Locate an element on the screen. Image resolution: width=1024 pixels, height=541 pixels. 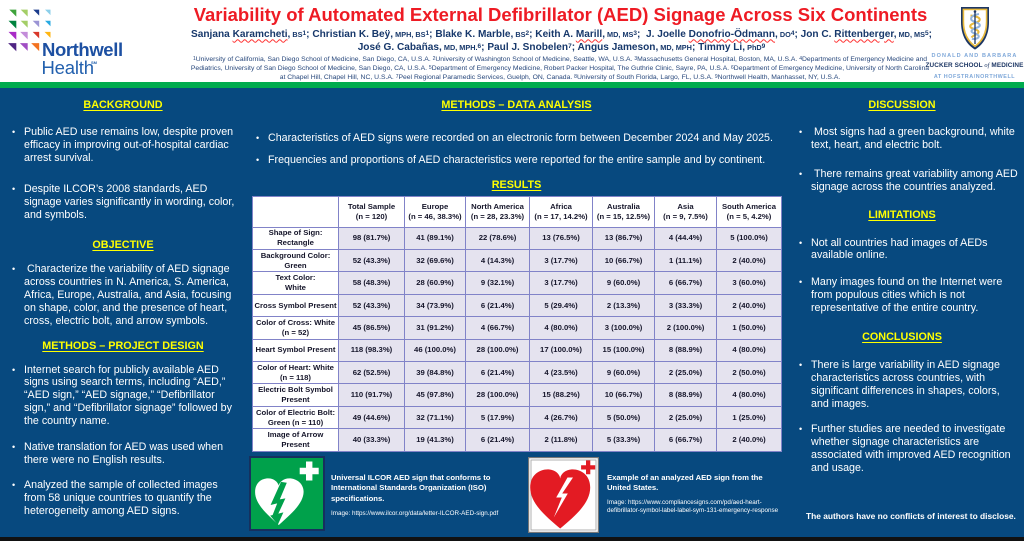
svg-text: Northwell is located at coordinates (82, 49).